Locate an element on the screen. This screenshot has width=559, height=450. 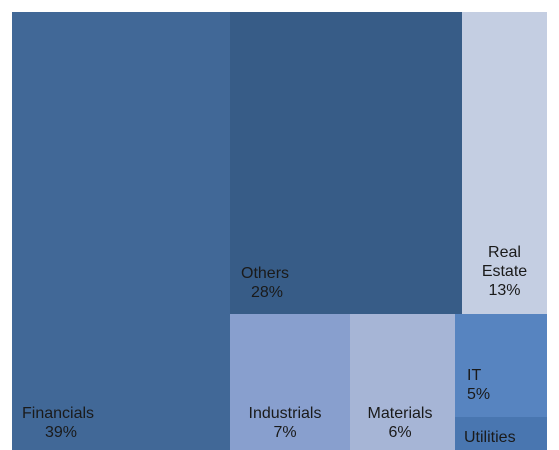
tile-label-financials: Financials 39% is located at coordinates (58, 423).